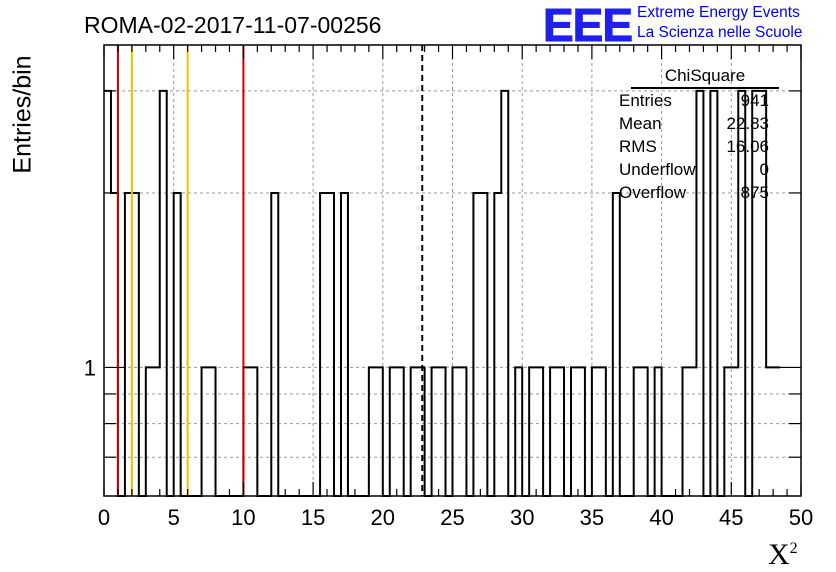  I want to click on stats-row-mean: Mean 22.83, so click(695, 123).